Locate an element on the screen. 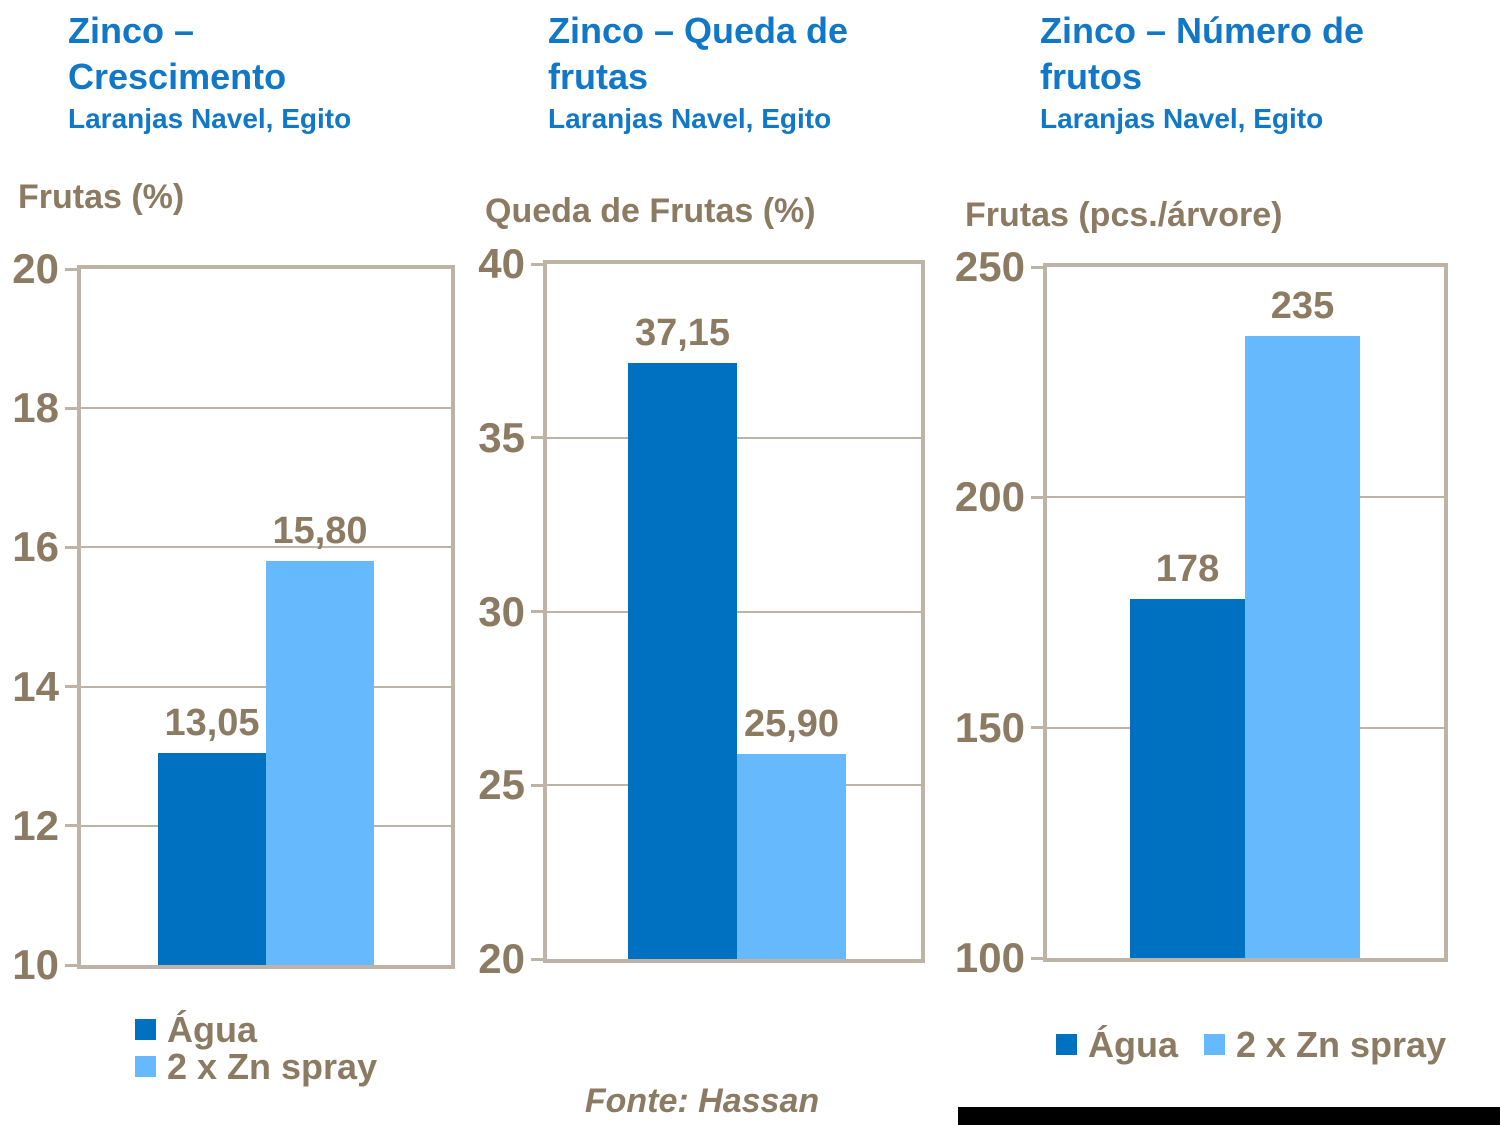 The image size is (1500, 1125). y-axis-label: Queda de Frutas (%) is located at coordinates (650, 211).